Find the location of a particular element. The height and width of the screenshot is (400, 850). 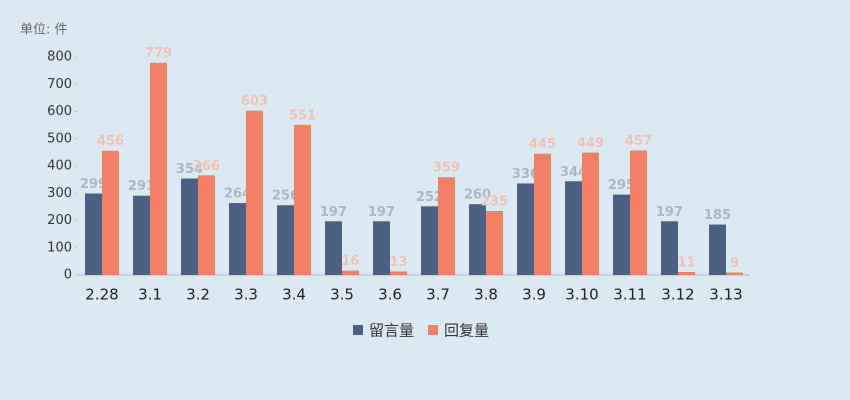

x-tick-label: 3.5 is located at coordinates (342, 295).